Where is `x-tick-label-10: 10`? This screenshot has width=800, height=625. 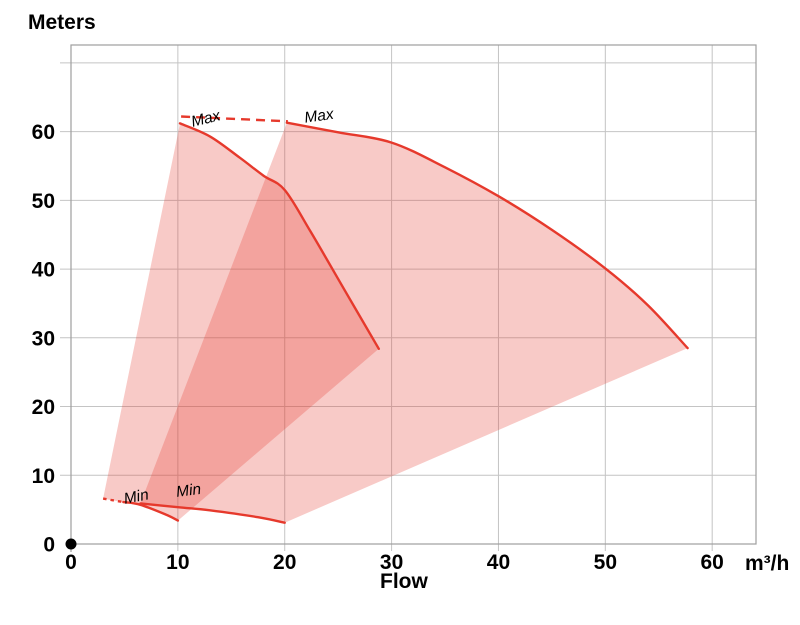 x-tick-label-10: 10 is located at coordinates (177, 562).